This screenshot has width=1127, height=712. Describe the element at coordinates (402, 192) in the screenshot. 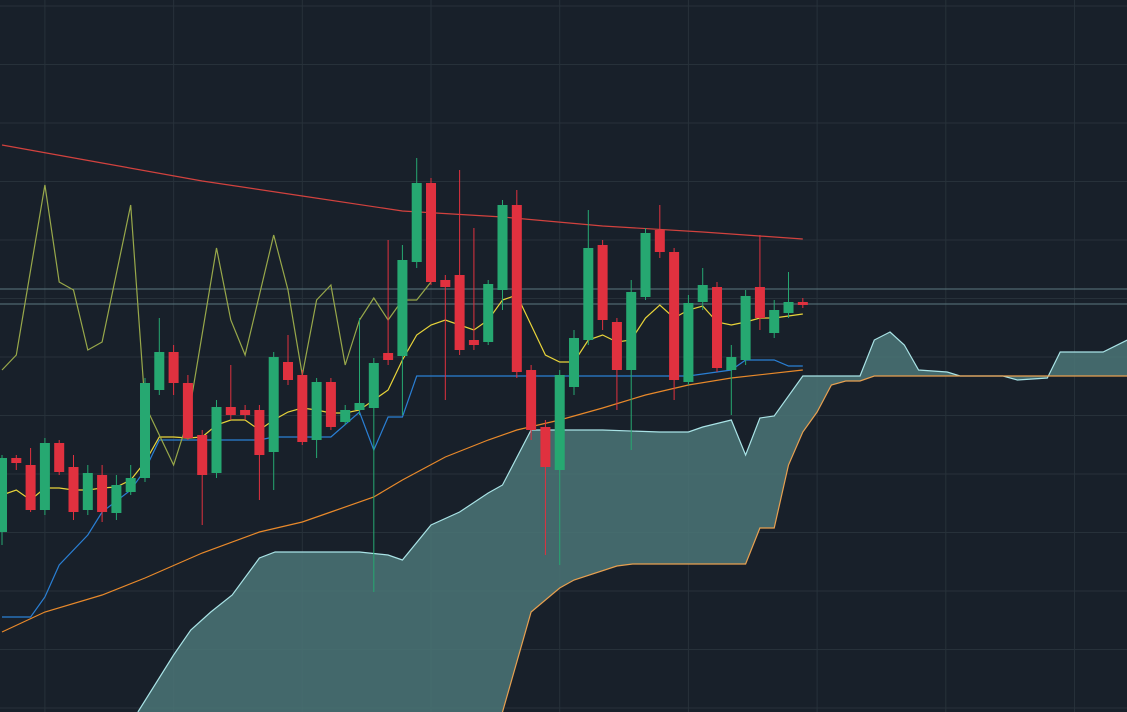

I see `indicator-line` at that location.